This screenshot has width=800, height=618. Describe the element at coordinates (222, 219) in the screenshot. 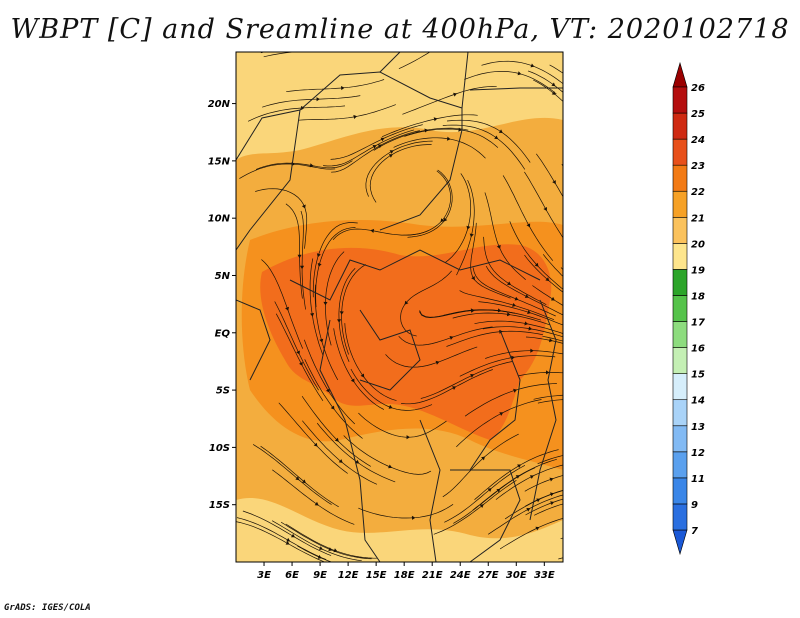

I see `lat-tick: 10N` at that location.